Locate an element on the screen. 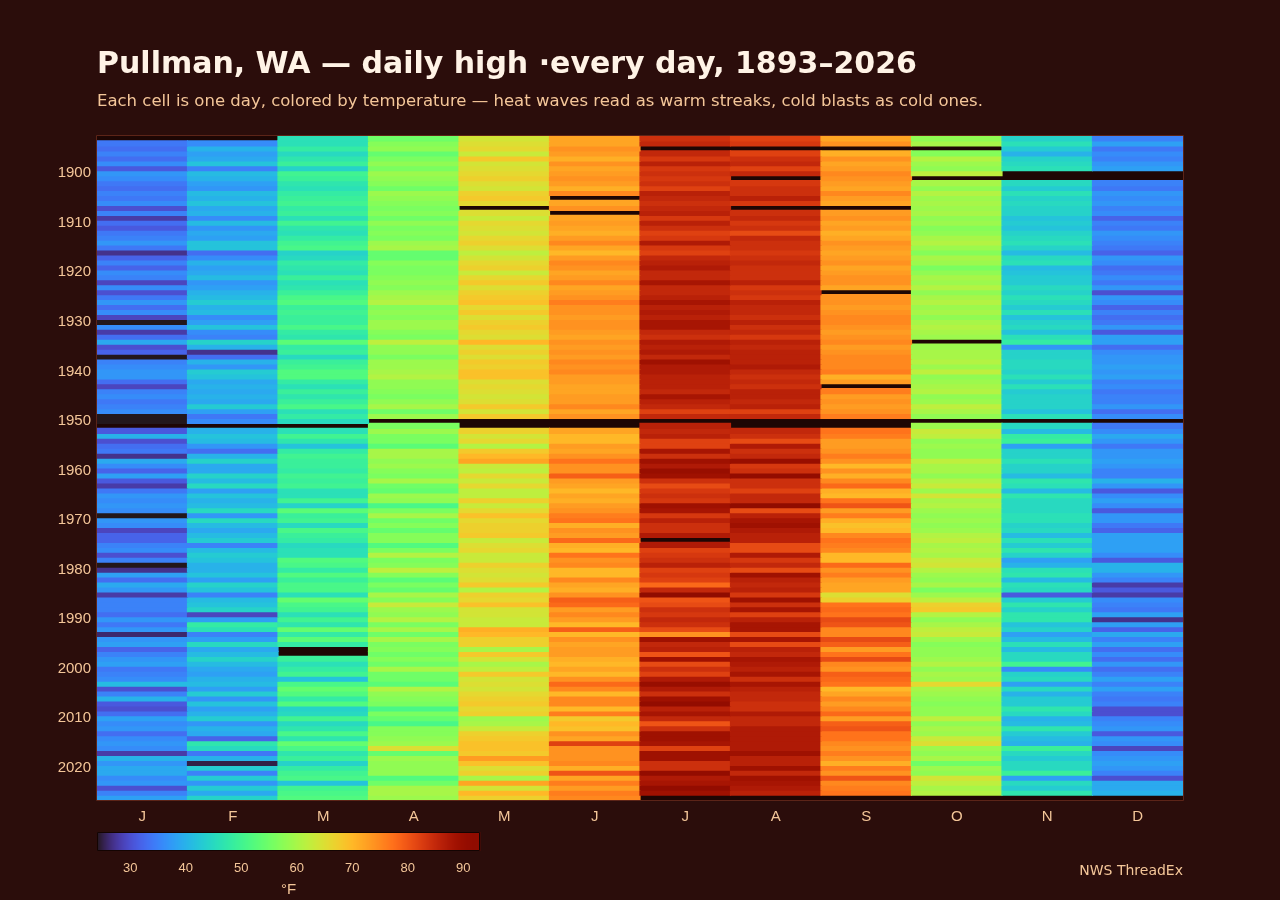 The width and height of the screenshot is (1280, 900). x-tick-label: D is located at coordinates (1138, 816).